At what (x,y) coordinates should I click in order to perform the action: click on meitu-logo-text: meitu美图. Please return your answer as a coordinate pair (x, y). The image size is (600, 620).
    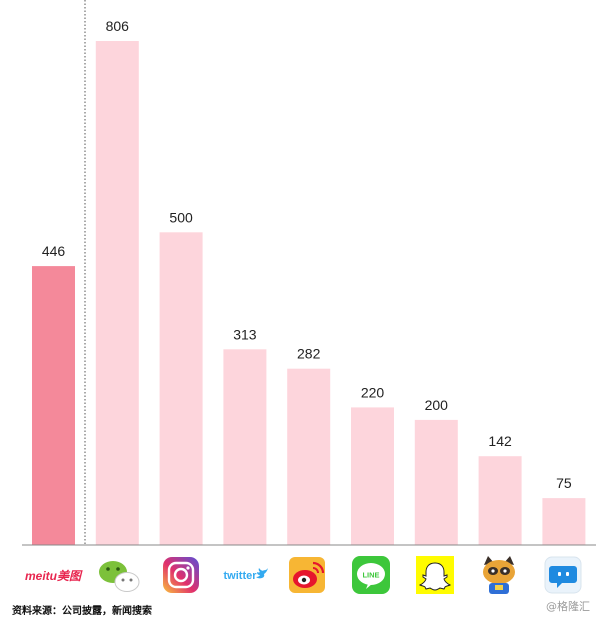
    Looking at the image, I should click on (54, 576).